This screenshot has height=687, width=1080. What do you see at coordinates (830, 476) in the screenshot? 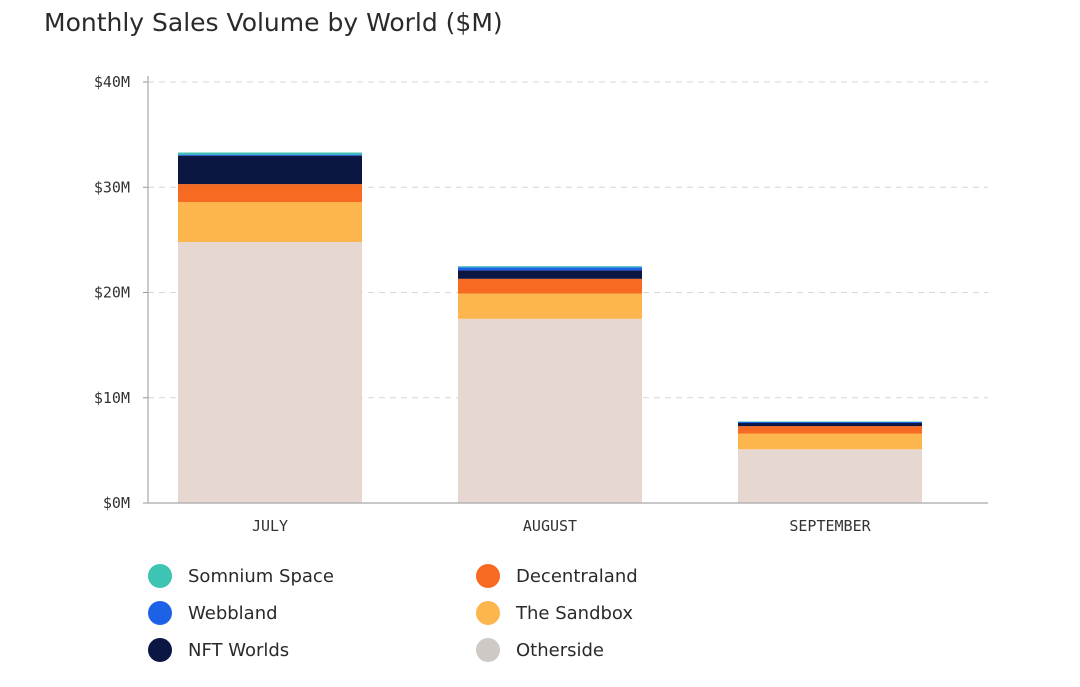
I see `bar-segment-otherside-september` at bounding box center [830, 476].